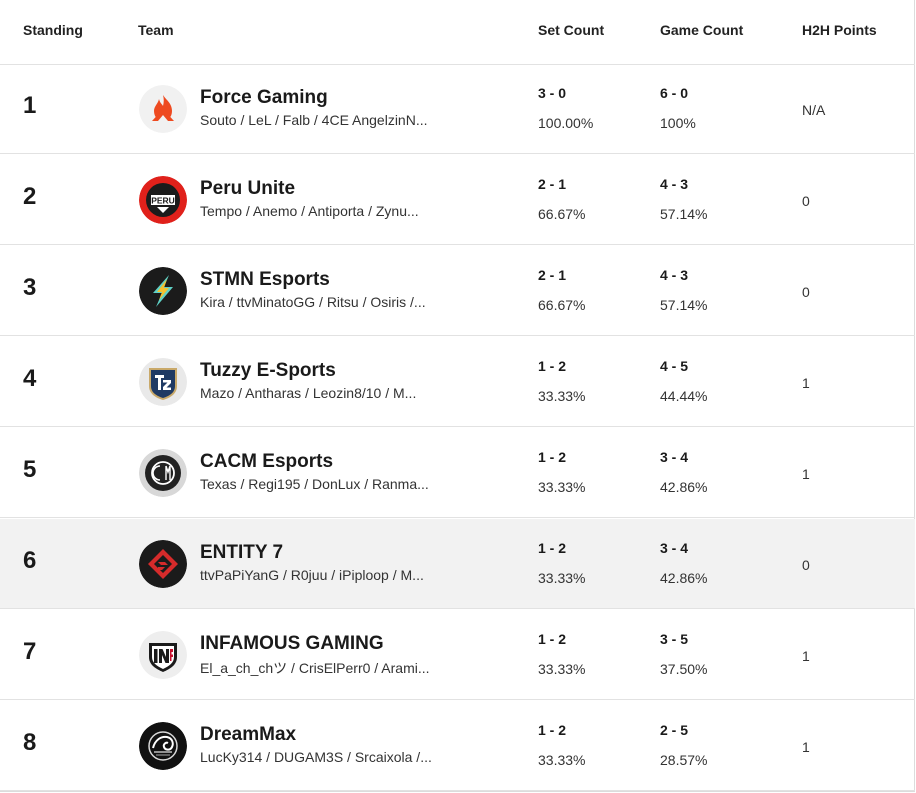 This screenshot has height=793, width=916. I want to click on team-name: Force Gaming, so click(264, 97).